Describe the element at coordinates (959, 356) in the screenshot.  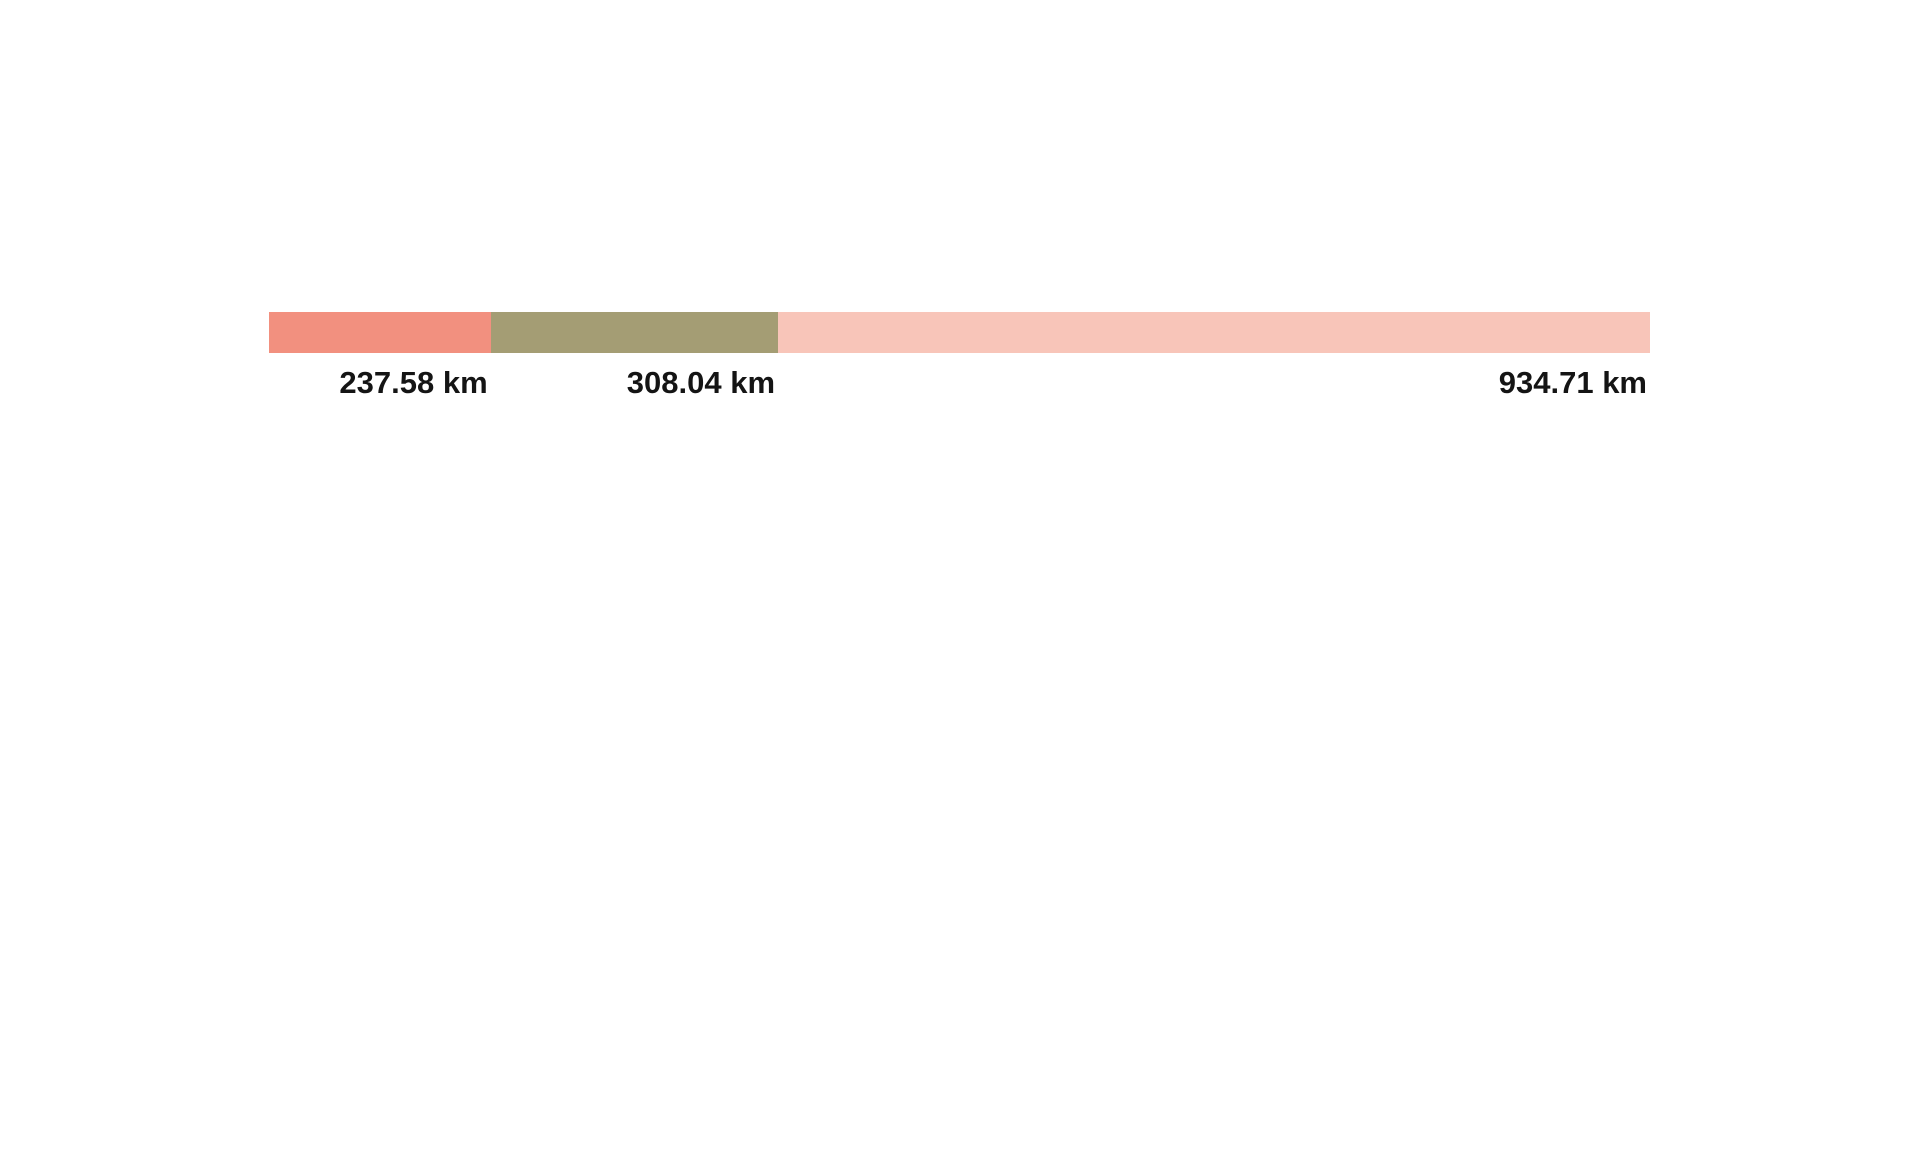
I see `stacked-bar-chart: 237.58 km 308.04 km 934.71 km` at that location.